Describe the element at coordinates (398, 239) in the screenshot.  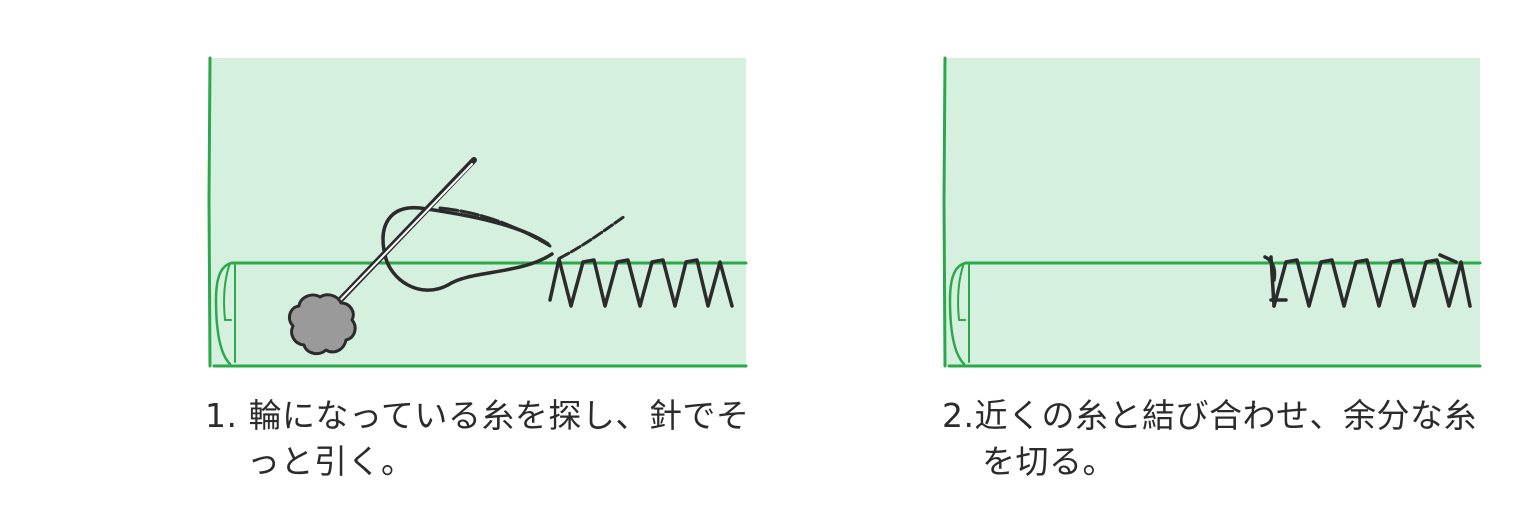
I see `needle-icon` at that location.